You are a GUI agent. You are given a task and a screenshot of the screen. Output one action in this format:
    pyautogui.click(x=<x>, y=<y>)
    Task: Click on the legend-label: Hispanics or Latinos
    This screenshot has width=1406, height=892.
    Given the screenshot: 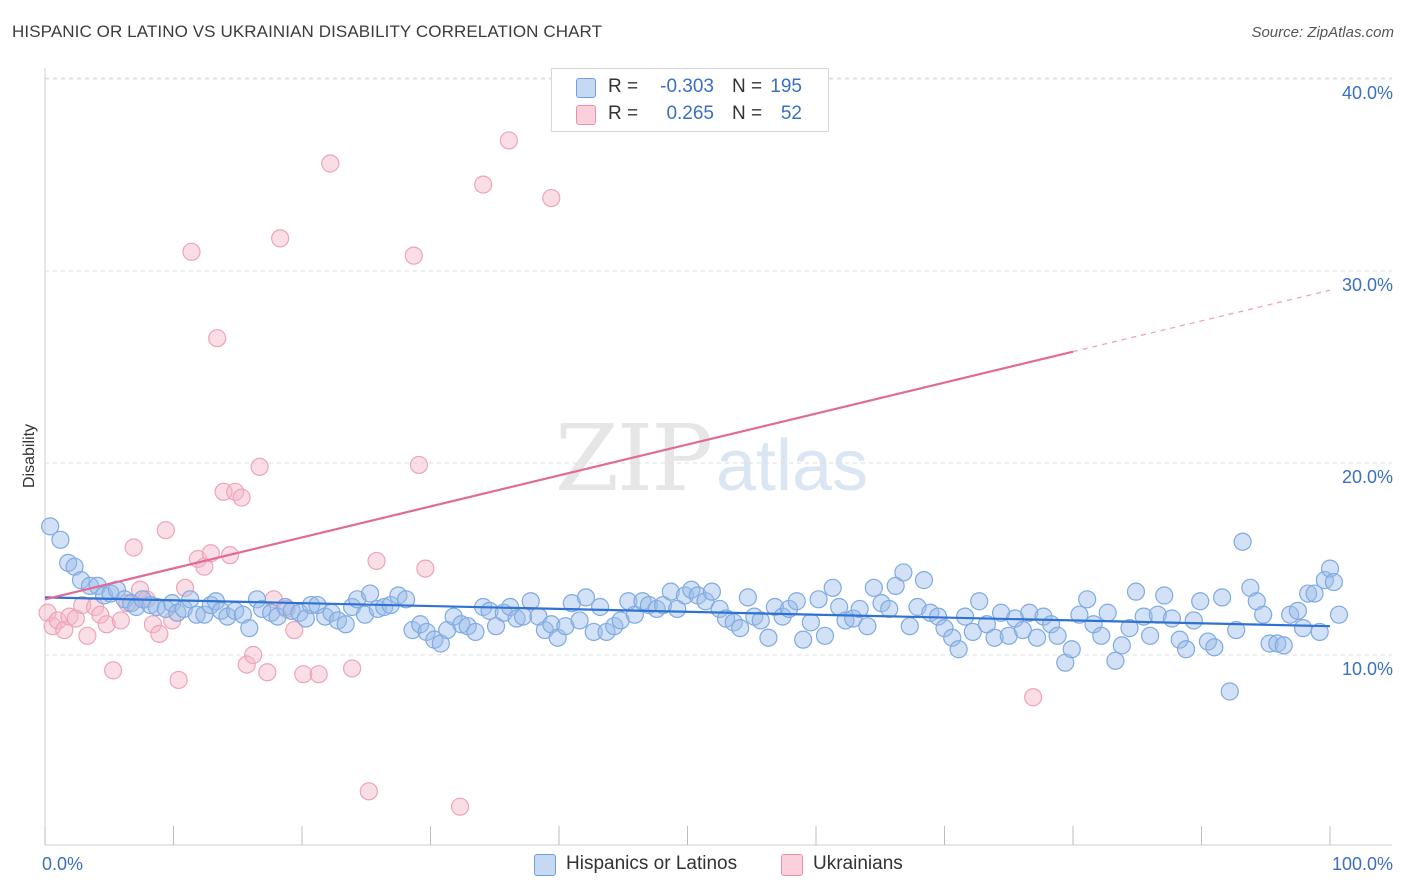 What is the action you would take?
    pyautogui.click(x=652, y=863)
    